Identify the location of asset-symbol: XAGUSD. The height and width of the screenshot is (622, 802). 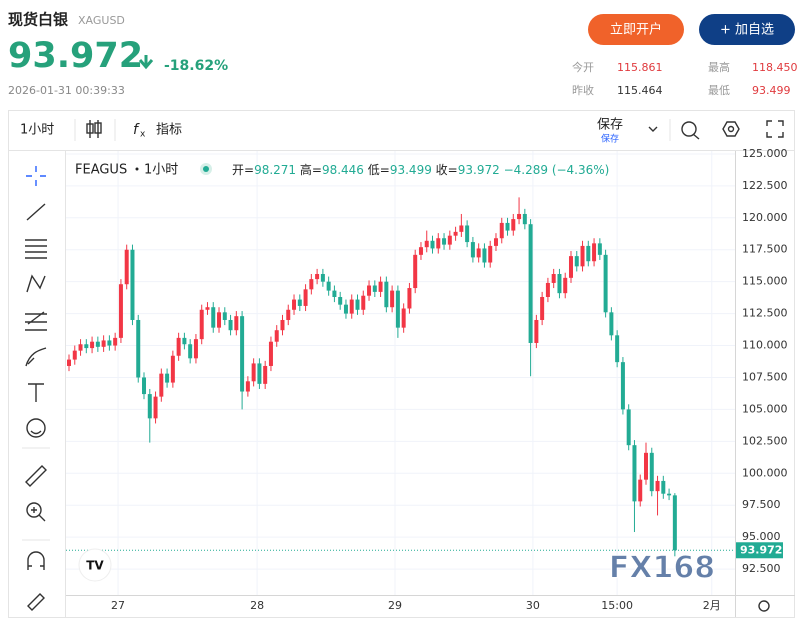
(101, 20).